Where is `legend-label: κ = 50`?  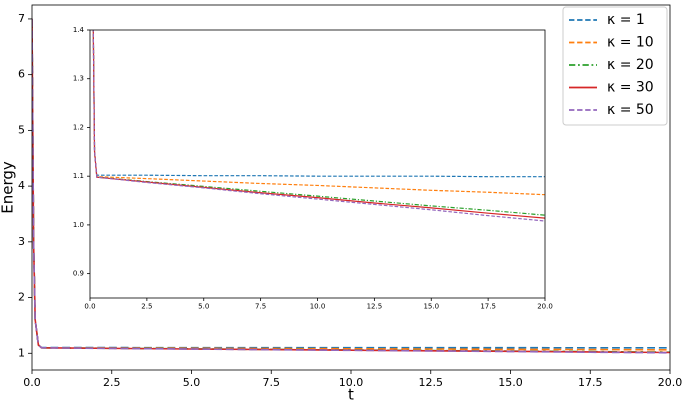
legend-label: κ = 50 is located at coordinates (630, 110).